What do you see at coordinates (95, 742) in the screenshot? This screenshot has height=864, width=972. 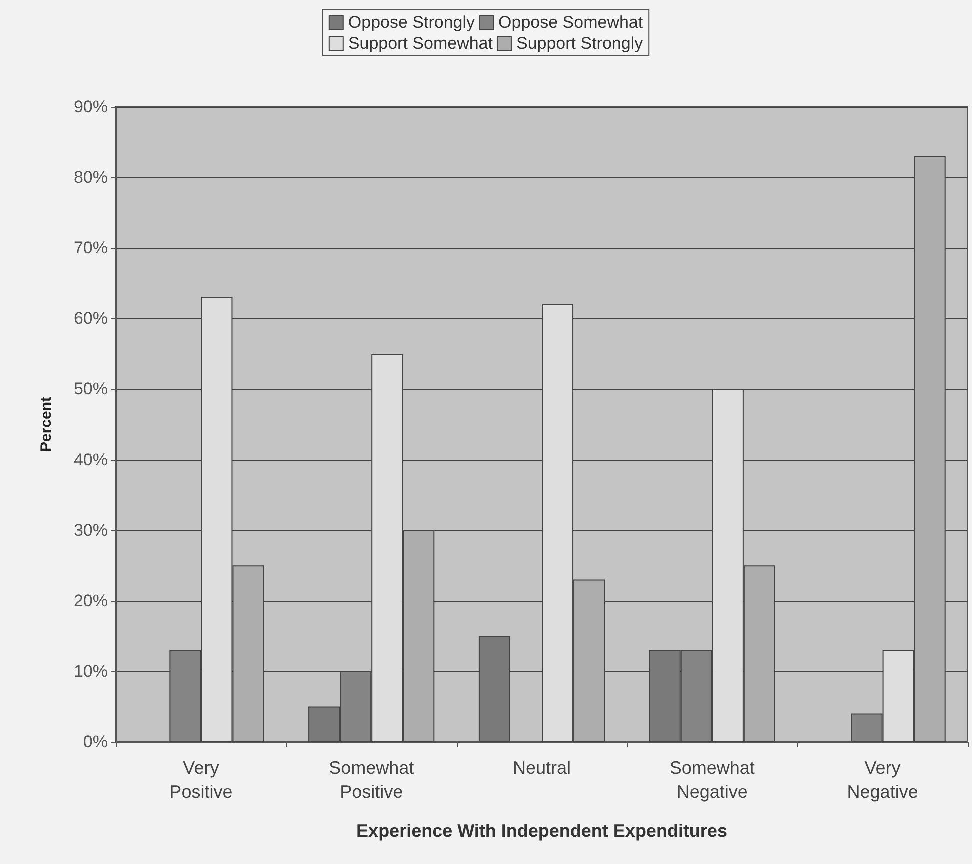 I see `y-tick-label: 0%` at bounding box center [95, 742].